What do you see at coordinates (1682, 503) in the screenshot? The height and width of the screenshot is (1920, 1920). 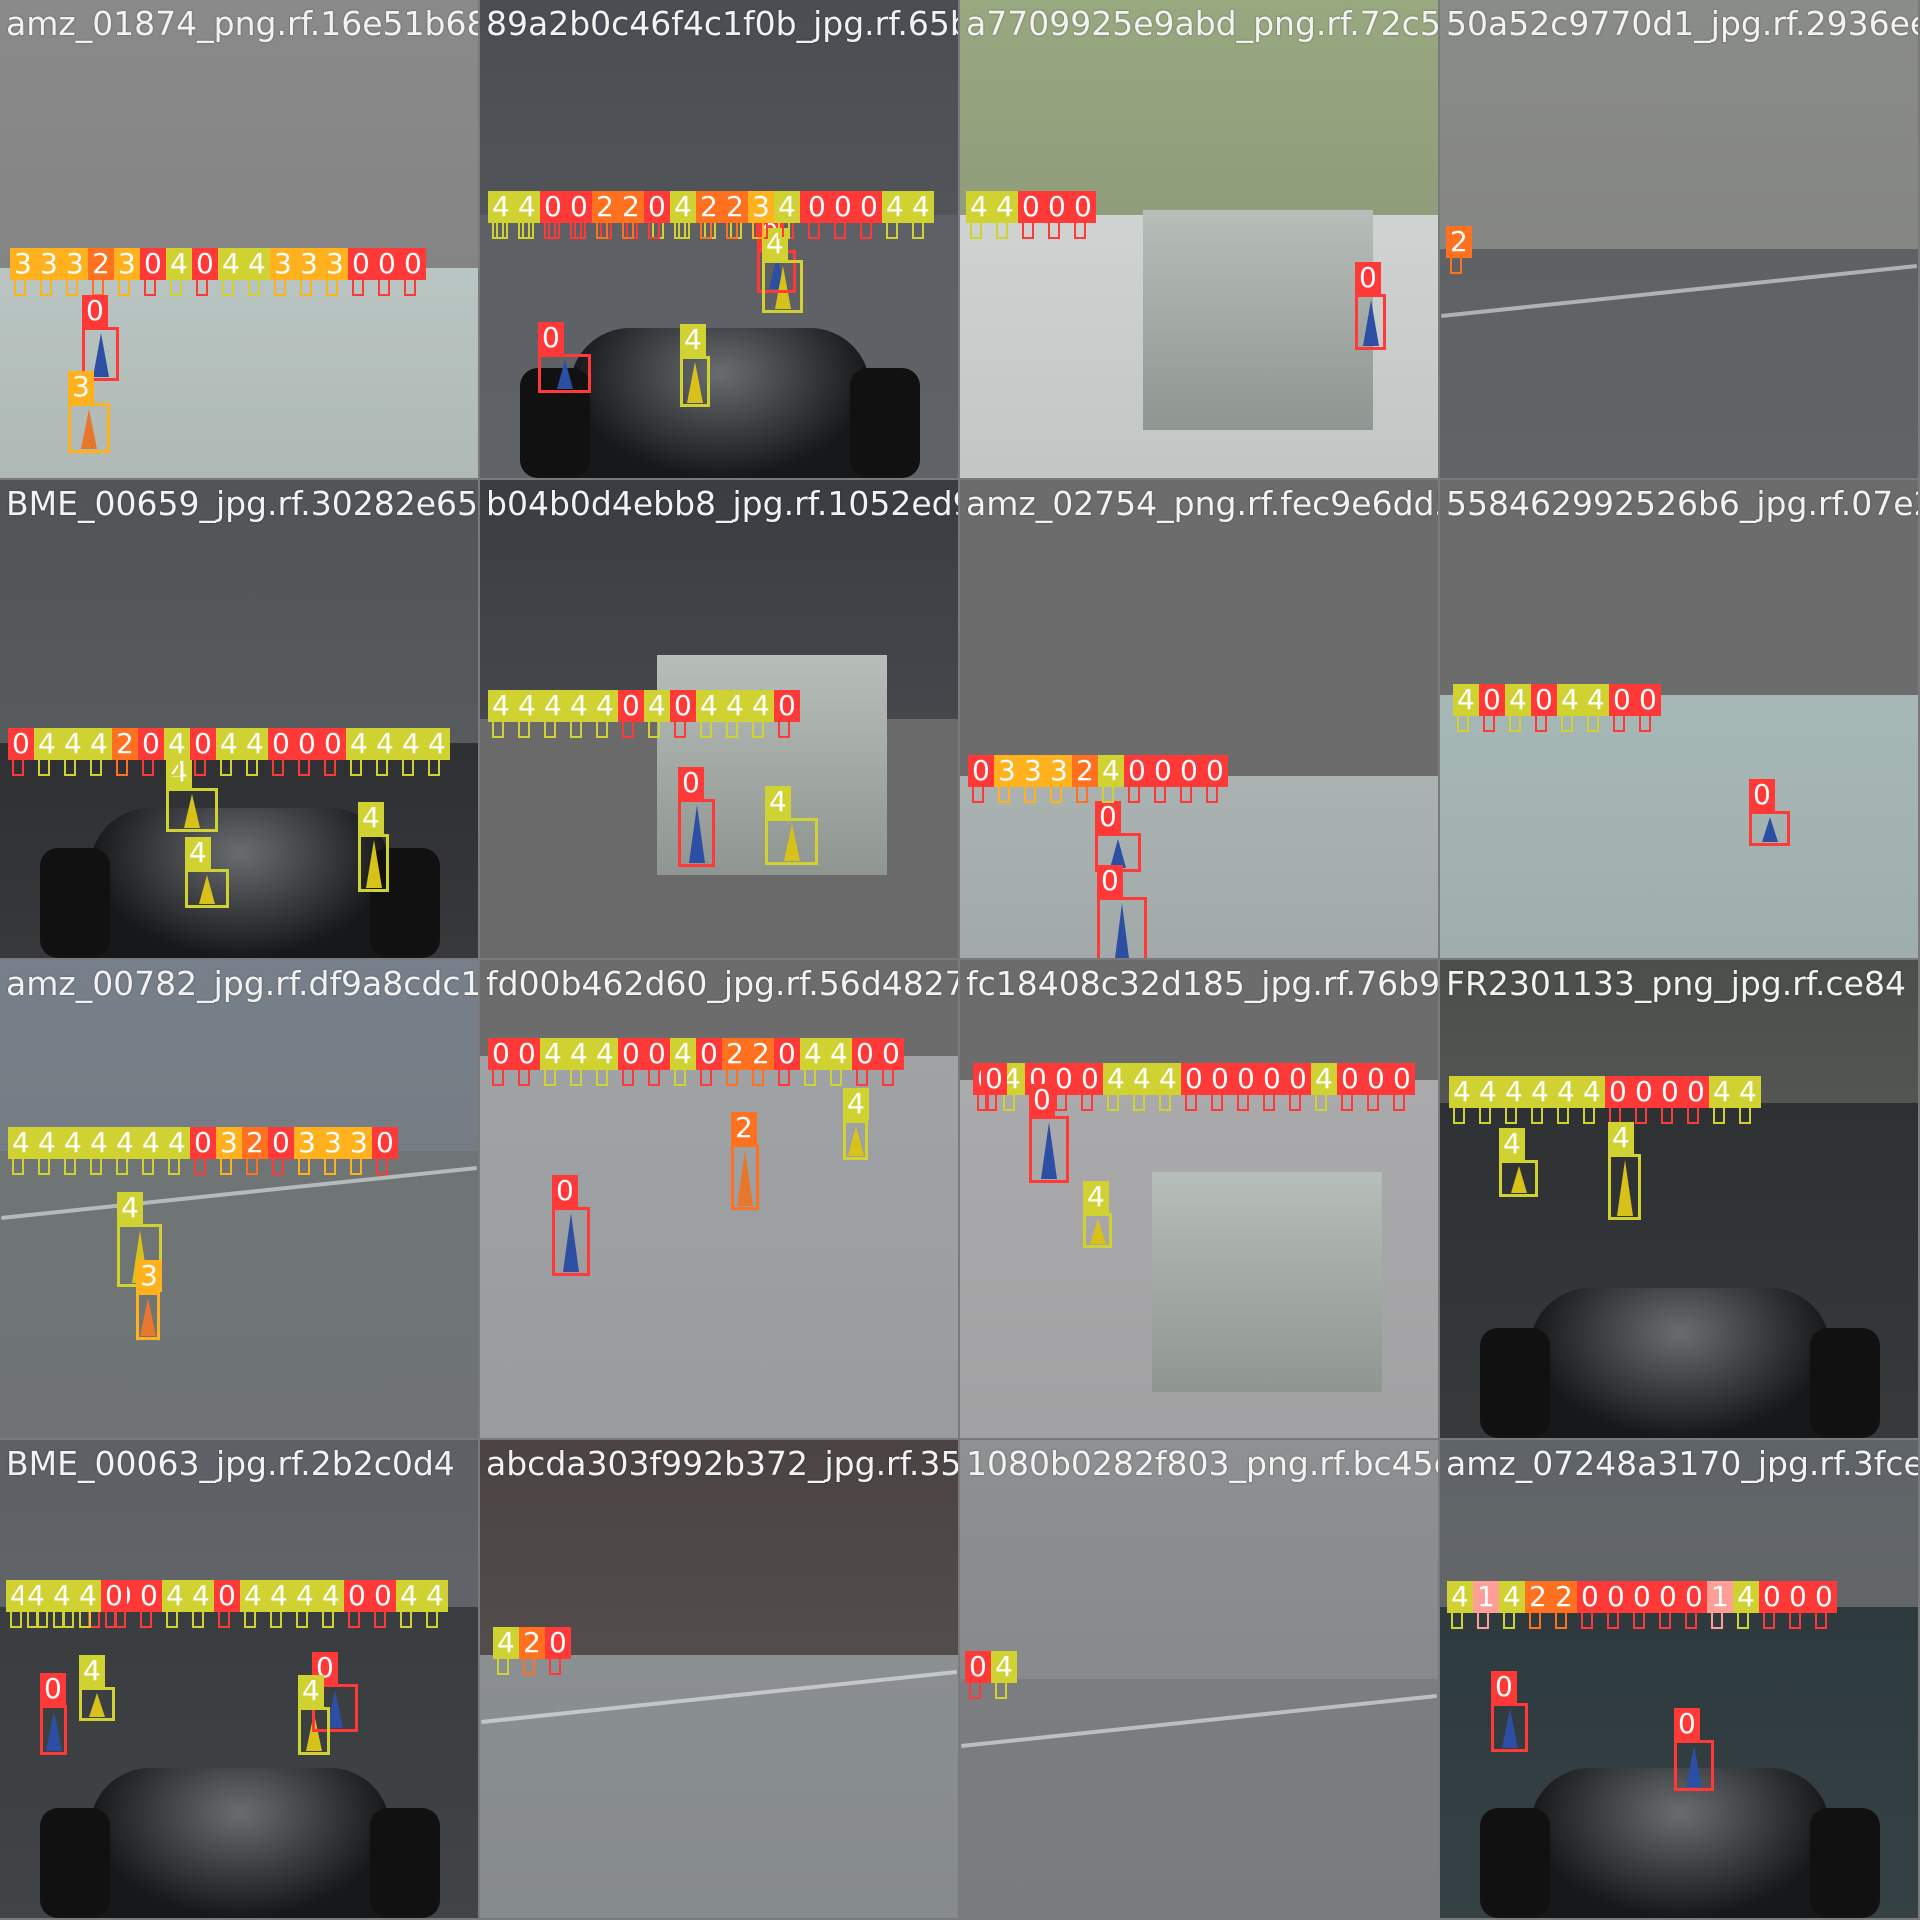 I see `image-filename: 558462992526b6_jpg.rf.07e24b0` at bounding box center [1682, 503].